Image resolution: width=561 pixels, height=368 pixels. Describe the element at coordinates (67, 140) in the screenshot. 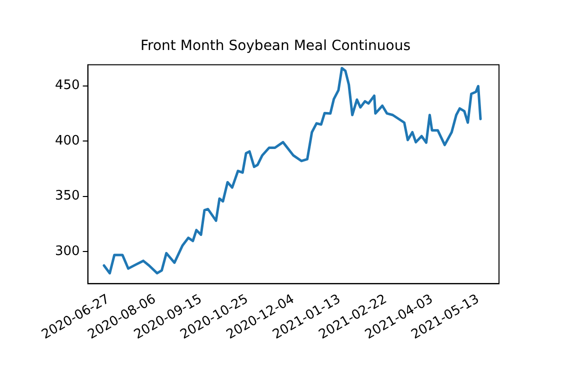

I see `y-tick-label: 400` at that location.